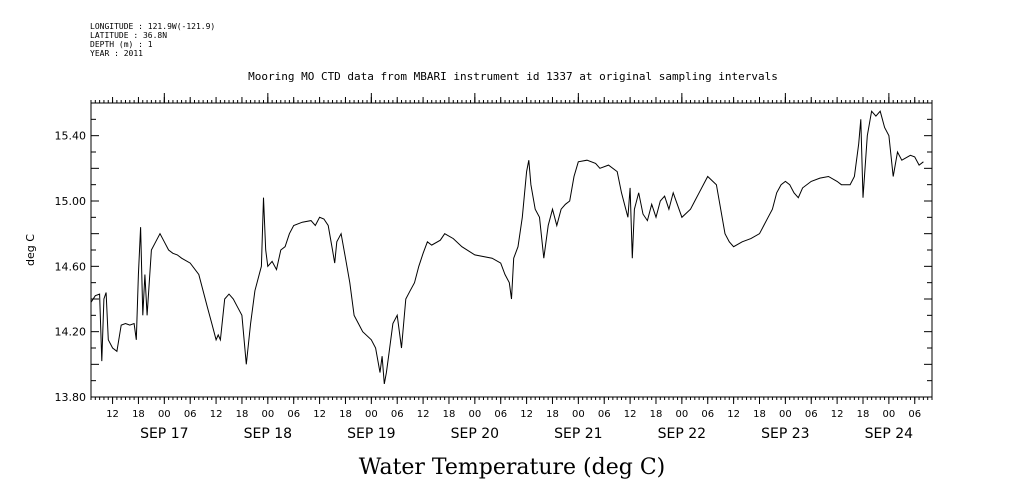 This screenshot has height=504, width=1009. What do you see at coordinates (512, 467) in the screenshot?
I see `x-axis-title: Water Temperature (deg C)` at bounding box center [512, 467].